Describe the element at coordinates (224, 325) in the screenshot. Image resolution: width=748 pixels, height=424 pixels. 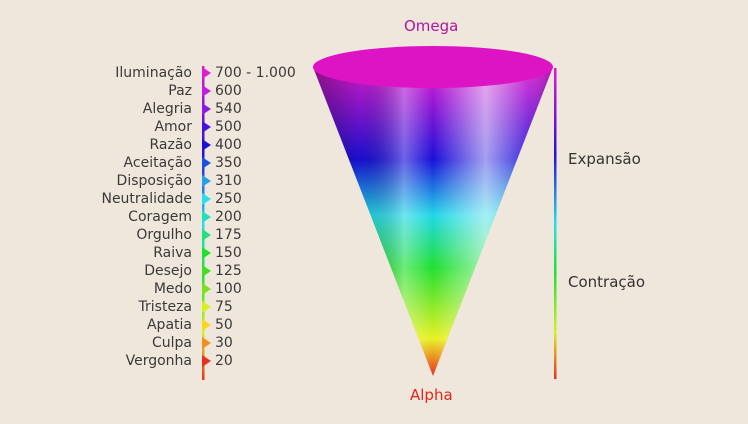
I see `level-value: 50` at that location.